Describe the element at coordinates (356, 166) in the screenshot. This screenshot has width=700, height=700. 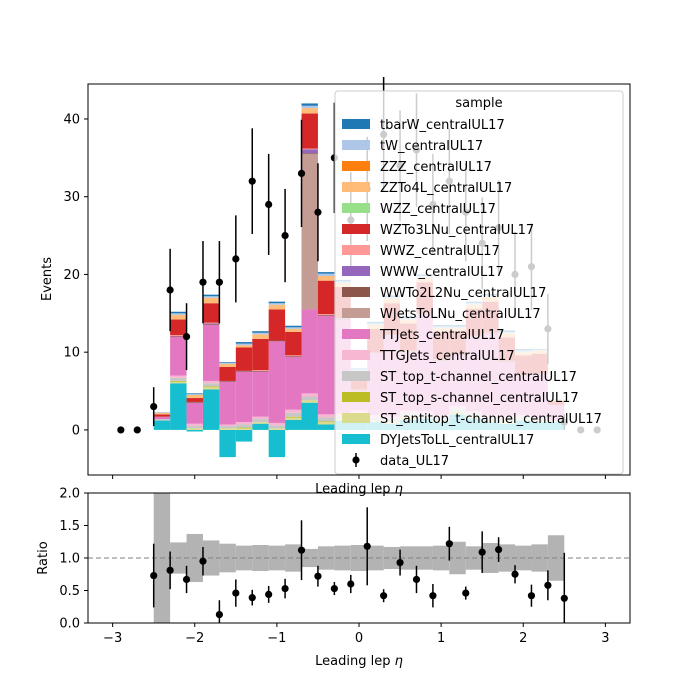
I see `legend-swatch-zzz-centralul17` at that location.